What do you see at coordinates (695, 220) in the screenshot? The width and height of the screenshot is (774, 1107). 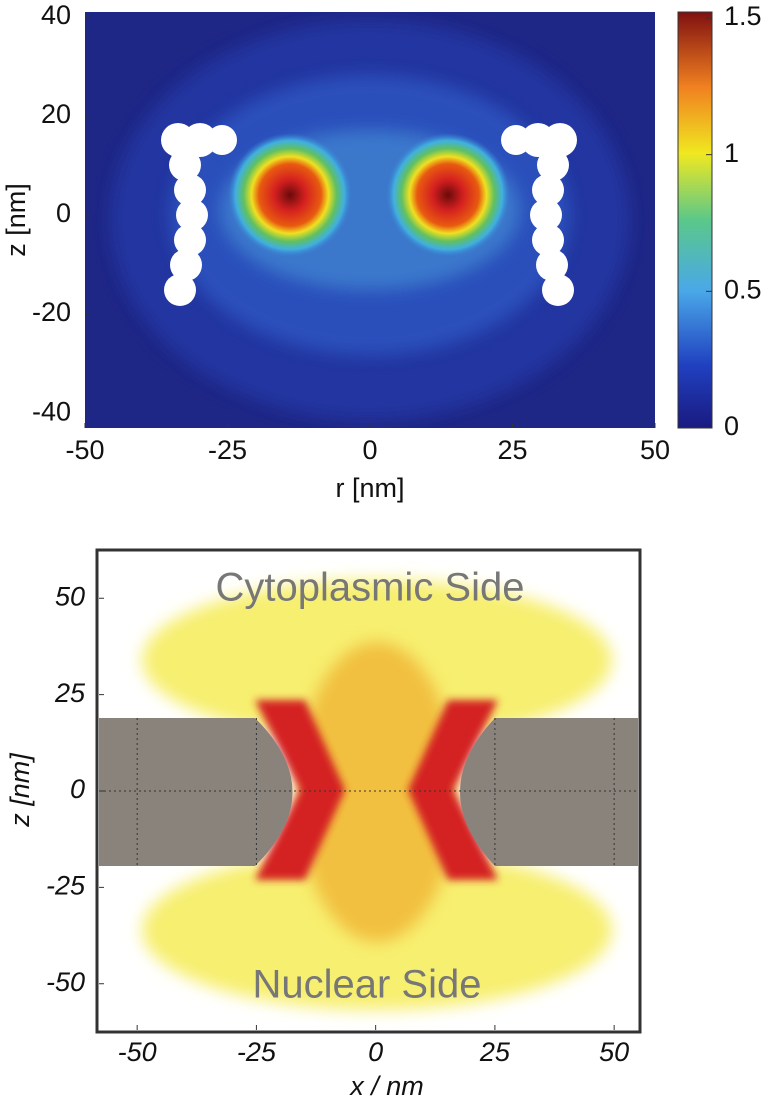 I see `colorbar` at bounding box center [695, 220].